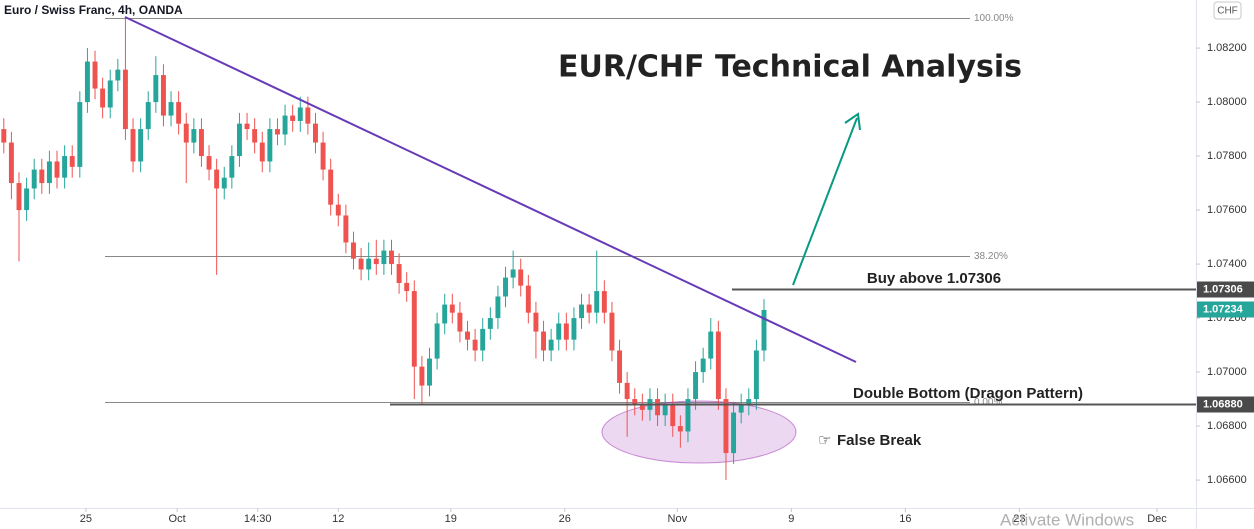  Describe the element at coordinates (1227, 102) in the screenshot. I see `y-tick-label: 1.08000` at that location.